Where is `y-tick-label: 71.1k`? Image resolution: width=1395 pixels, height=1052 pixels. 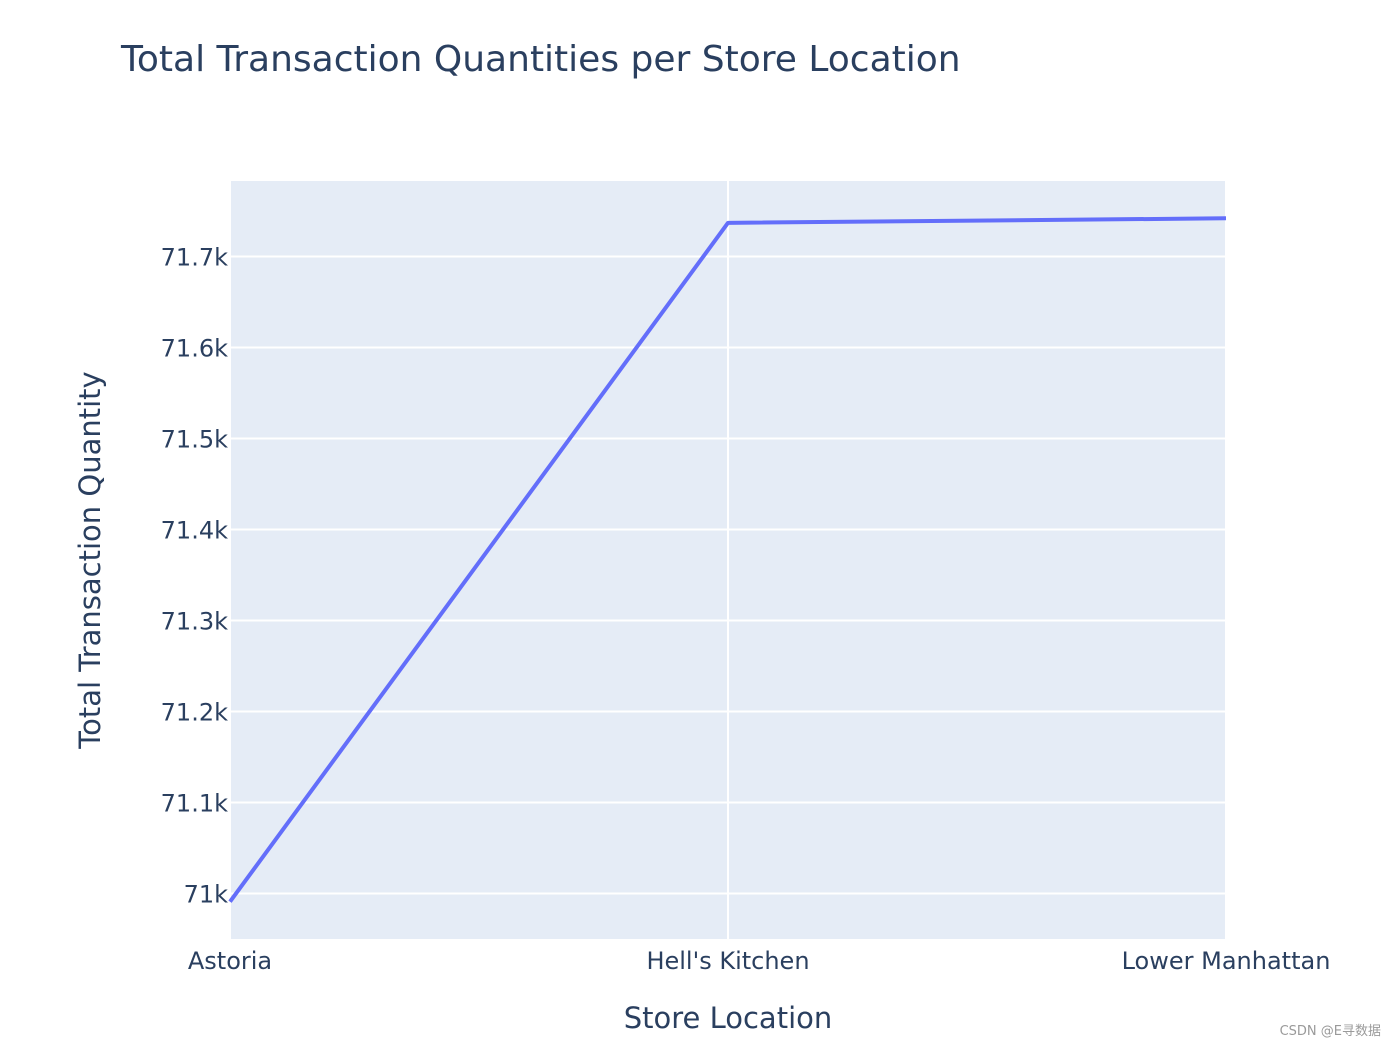 y-tick-label: 71.1k is located at coordinates (194, 804).